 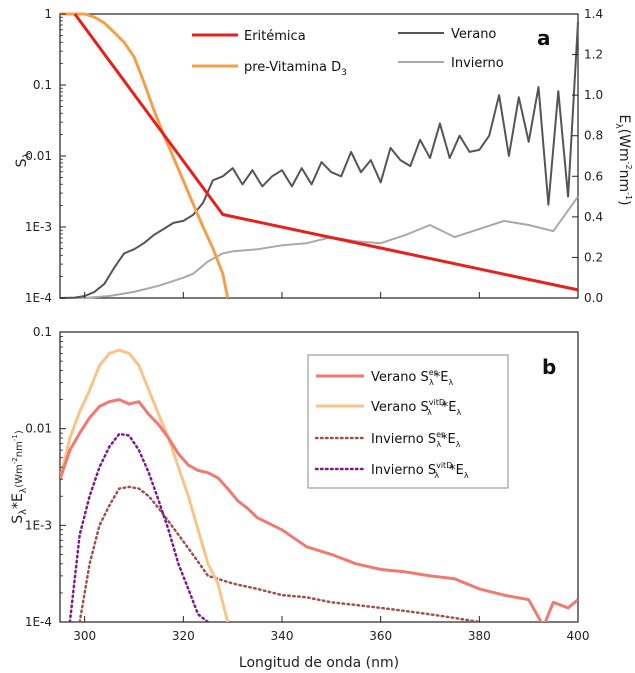 I want to click on panel-a-right-tick-label: 1.0, so click(x=593, y=95).